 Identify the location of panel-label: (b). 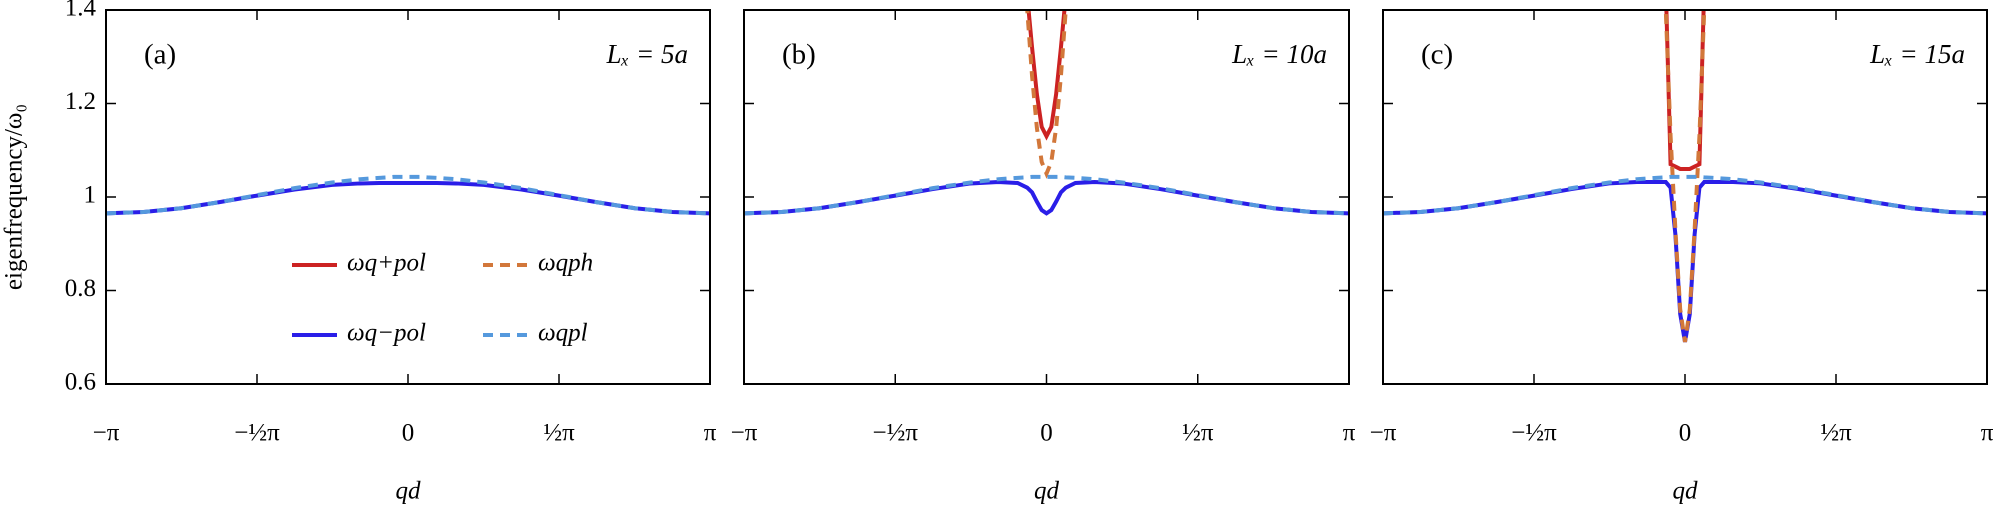
(799, 55).